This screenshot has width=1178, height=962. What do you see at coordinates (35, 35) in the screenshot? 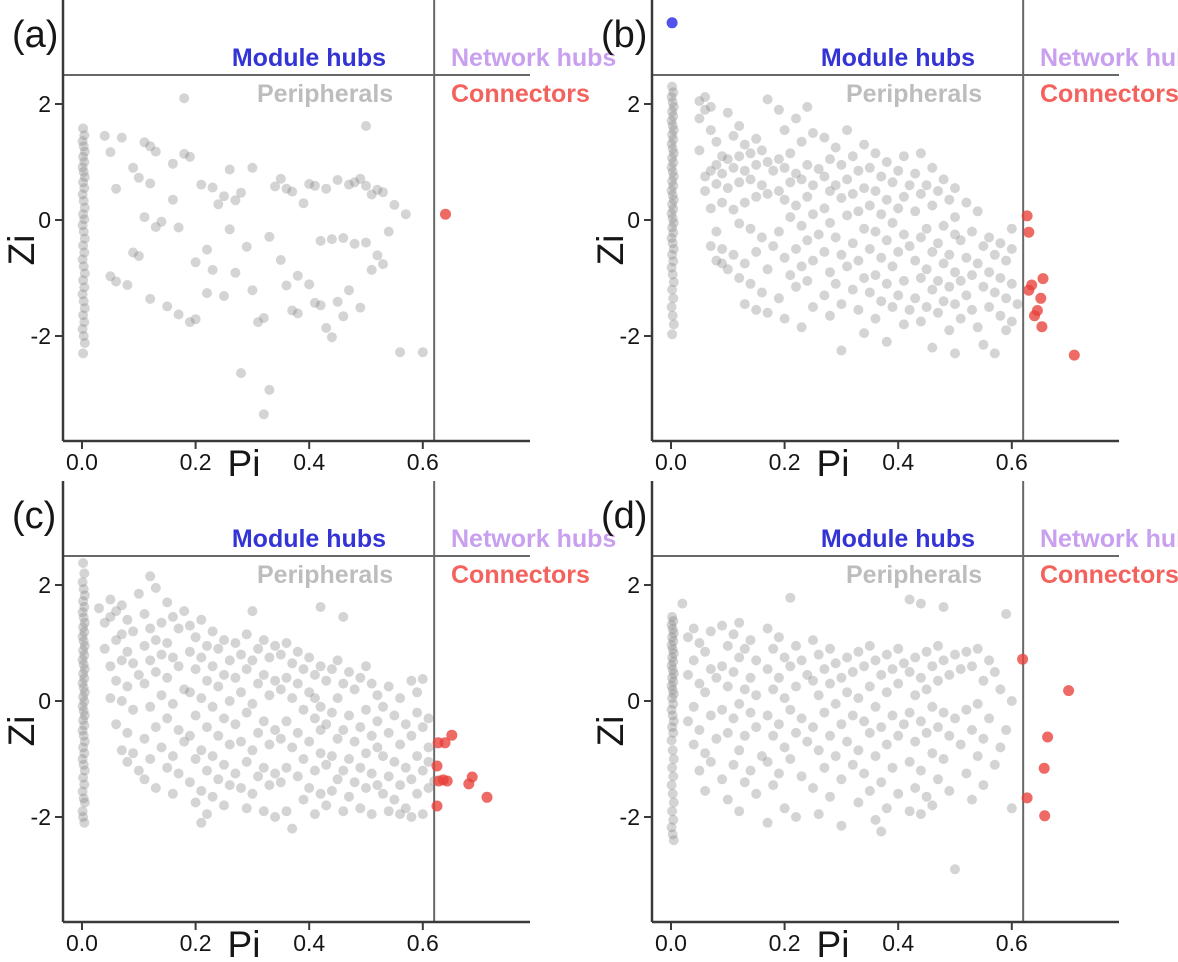
I see `panel-a-letter: (a)` at bounding box center [35, 35].